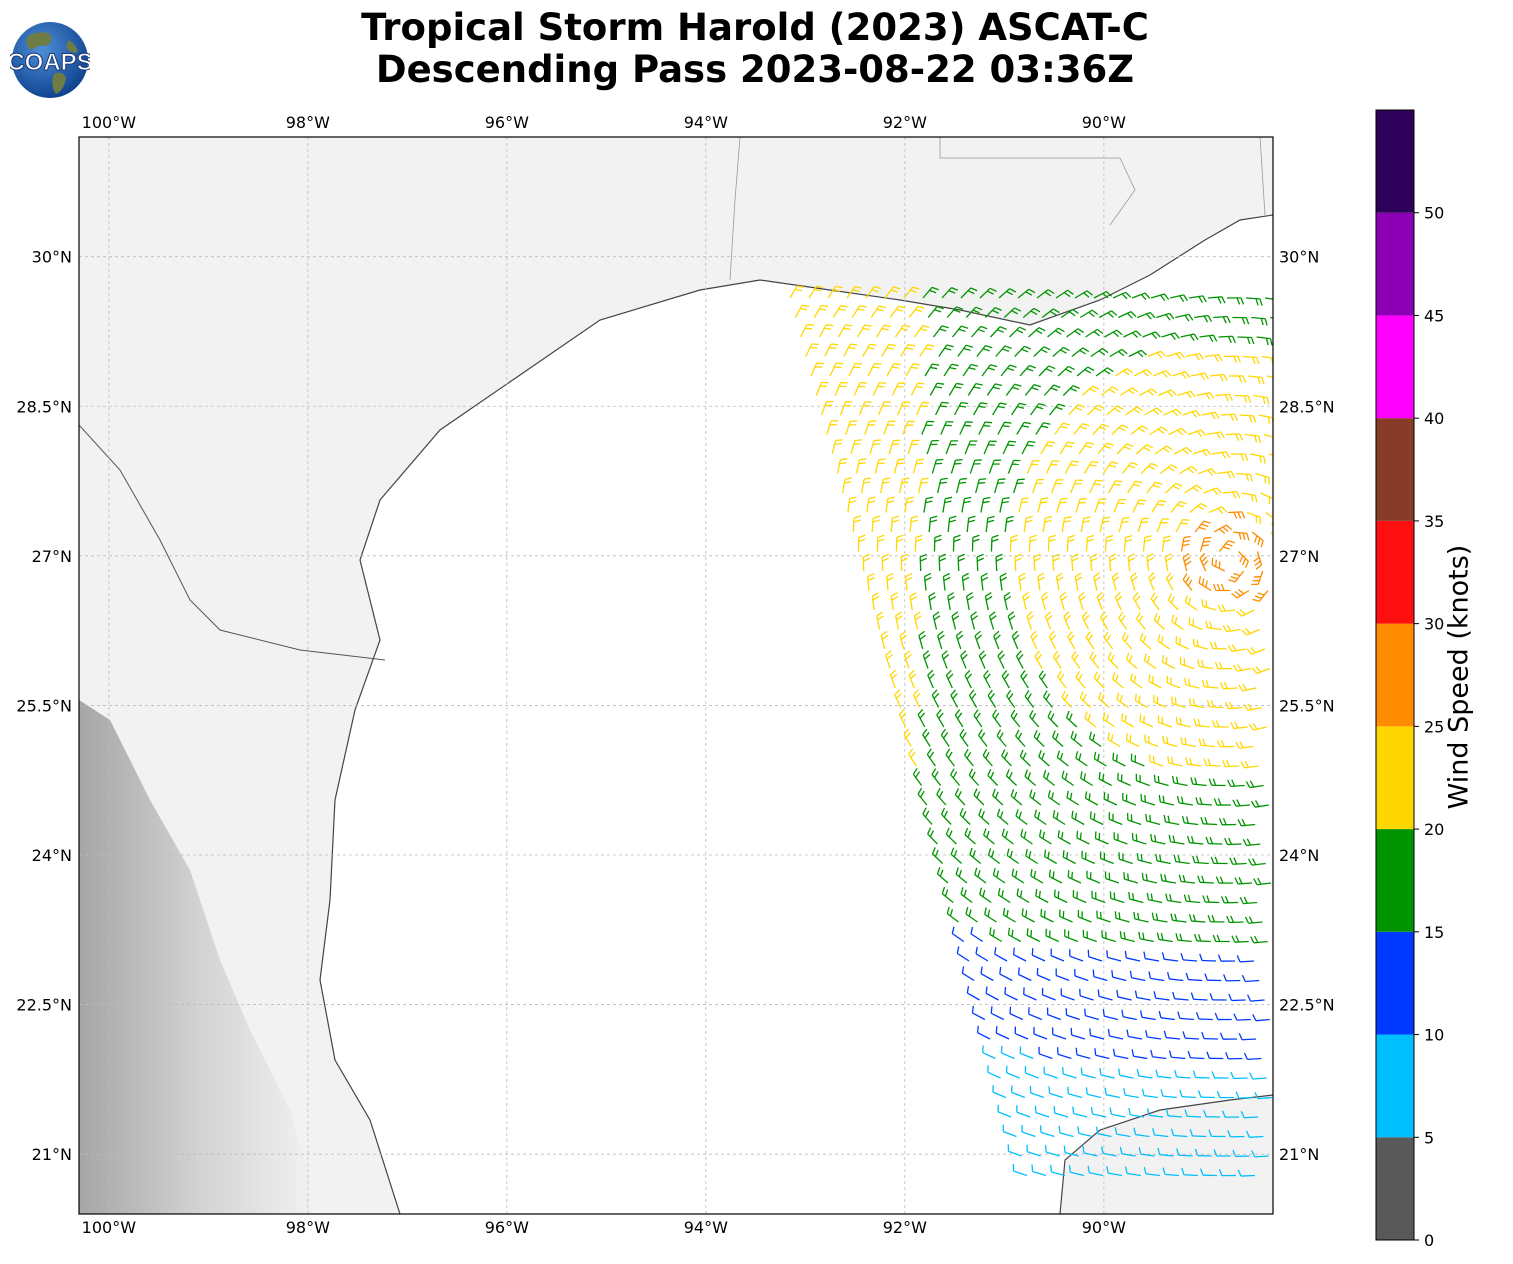  Describe the element at coordinates (1434, 213) in the screenshot. I see `colorbar-tick-label: 50` at that location.